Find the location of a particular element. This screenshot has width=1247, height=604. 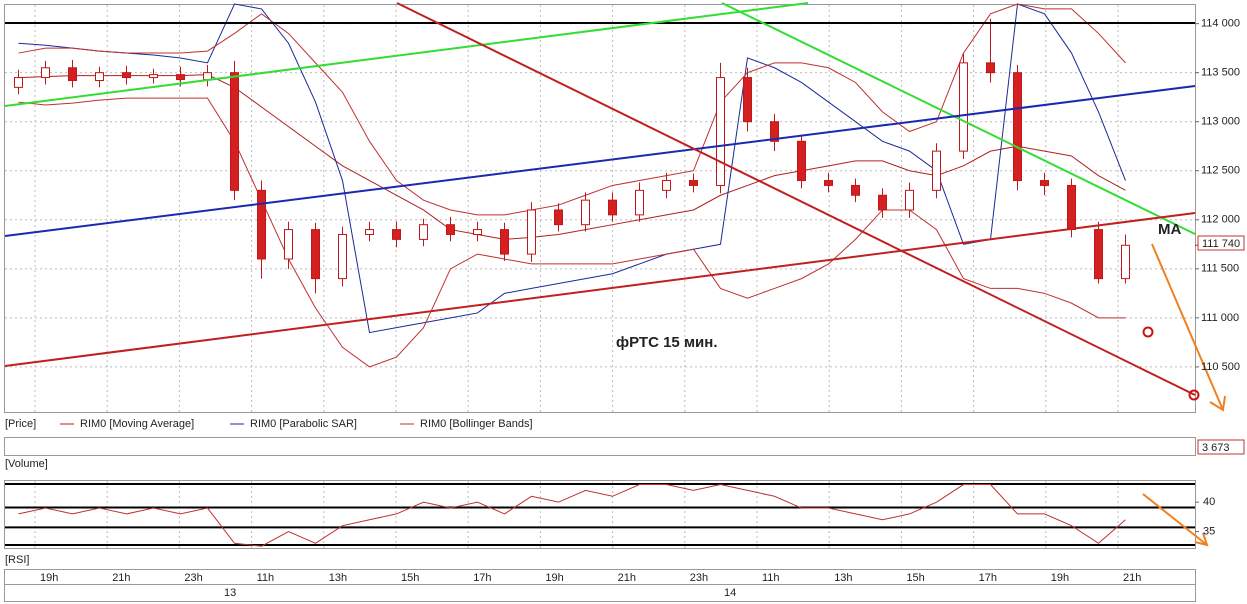

y-tick-label: 111 000 is located at coordinates (1220, 318).